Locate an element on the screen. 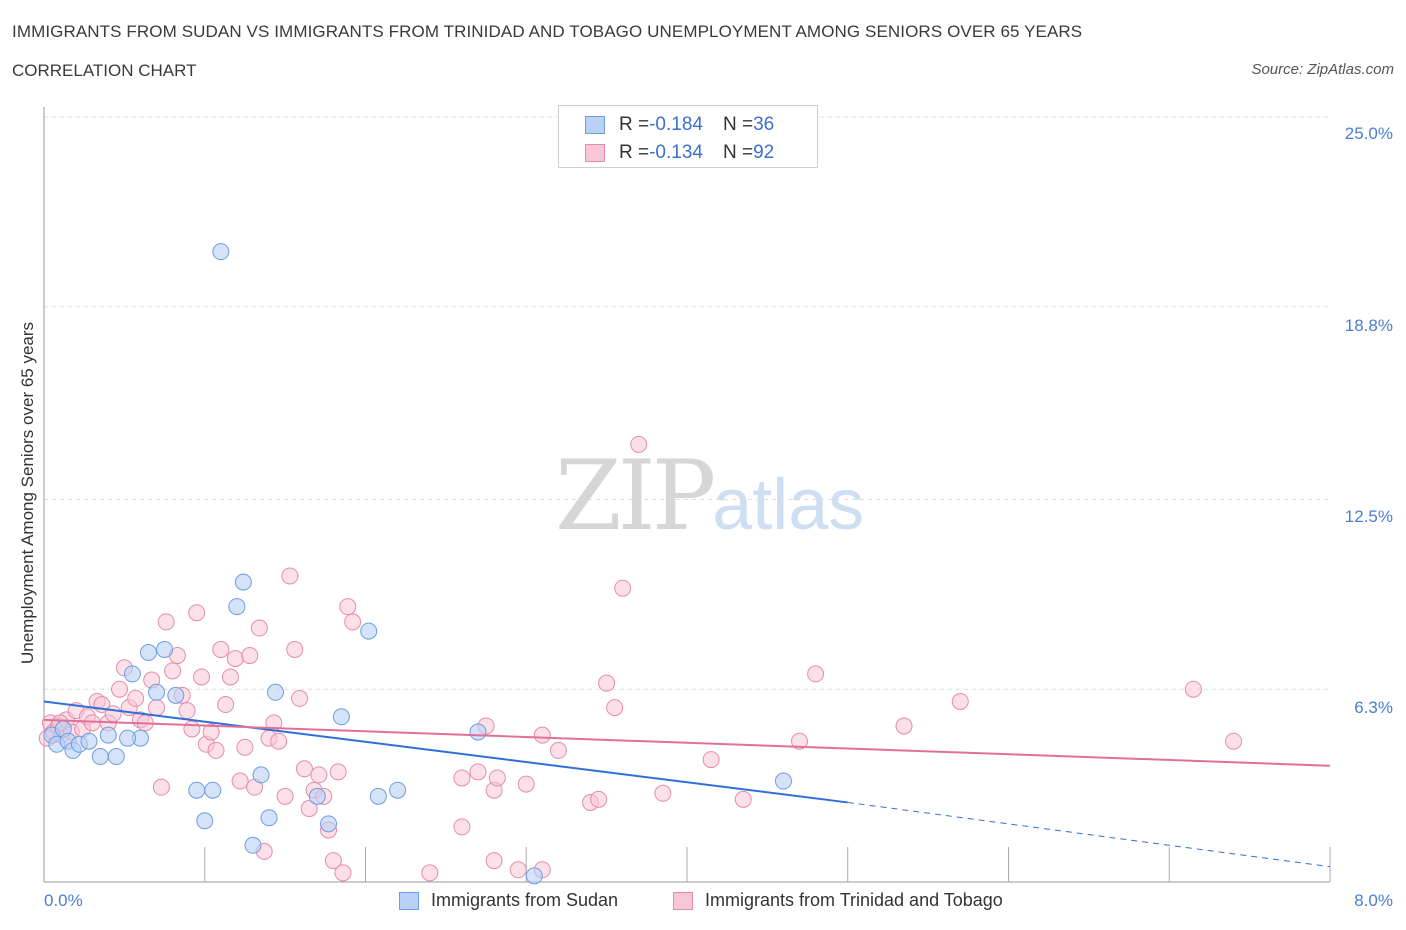 This screenshot has width=1406, height=930. bottom-legend-trinidad: Immigrants from Trinidad and Tobago is located at coordinates (838, 900).